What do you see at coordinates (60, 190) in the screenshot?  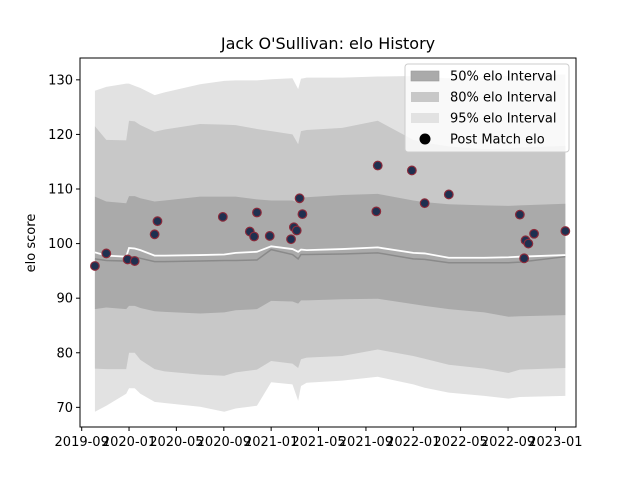 I see `y-tick-label: 110` at bounding box center [60, 190].